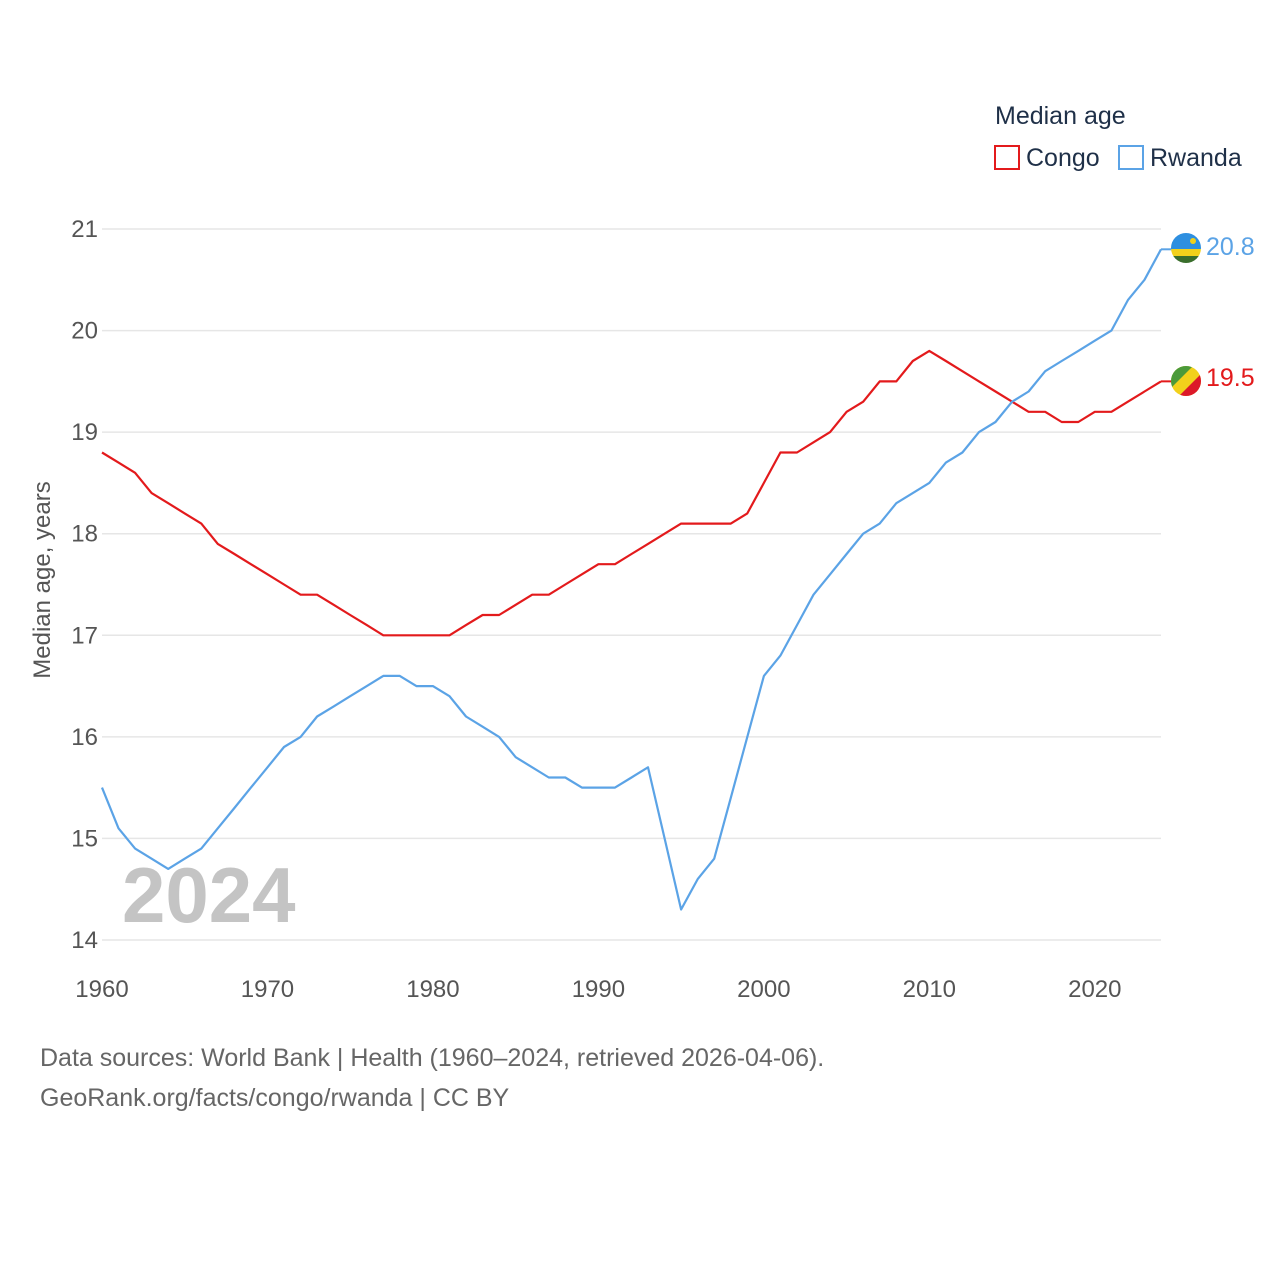  Describe the element at coordinates (1131, 157) in the screenshot. I see `legend-swatch-rwanda` at that location.